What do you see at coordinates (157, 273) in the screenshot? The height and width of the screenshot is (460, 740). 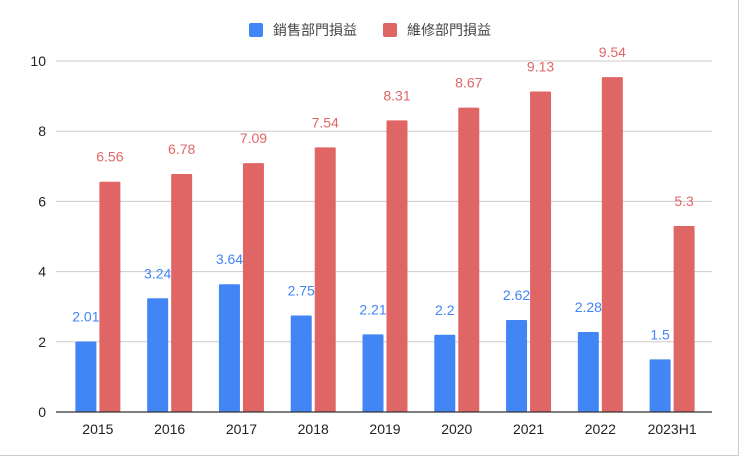 I see `data-label-sales: 3.24` at bounding box center [157, 273].